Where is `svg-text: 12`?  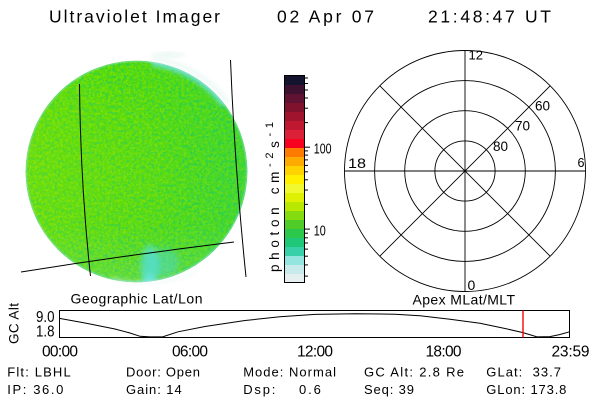
svg-text: 12 is located at coordinates (476, 55).